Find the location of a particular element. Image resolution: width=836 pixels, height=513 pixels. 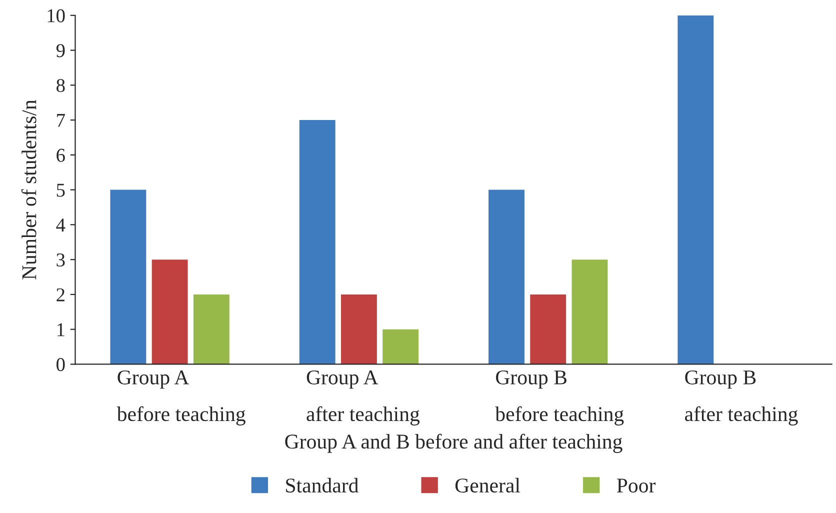

y-tick-label: 8 is located at coordinates (60, 85).